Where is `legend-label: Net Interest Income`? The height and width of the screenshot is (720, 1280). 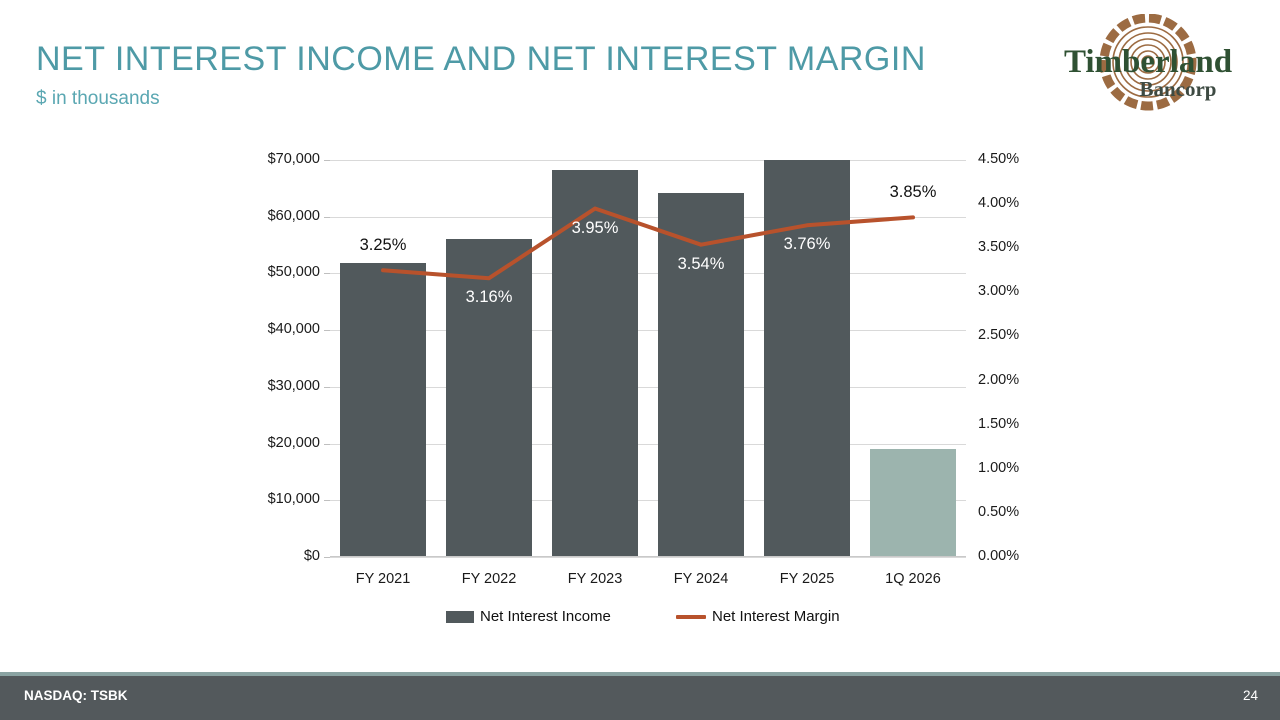
legend-label: Net Interest Income is located at coordinates (545, 616).